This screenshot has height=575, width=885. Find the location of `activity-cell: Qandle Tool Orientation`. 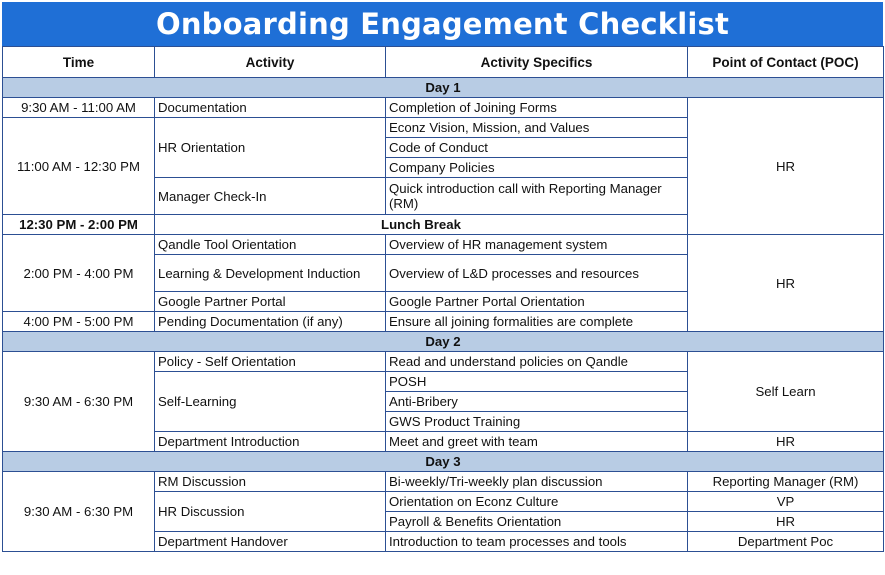

activity-cell: Qandle Tool Orientation is located at coordinates (270, 244).